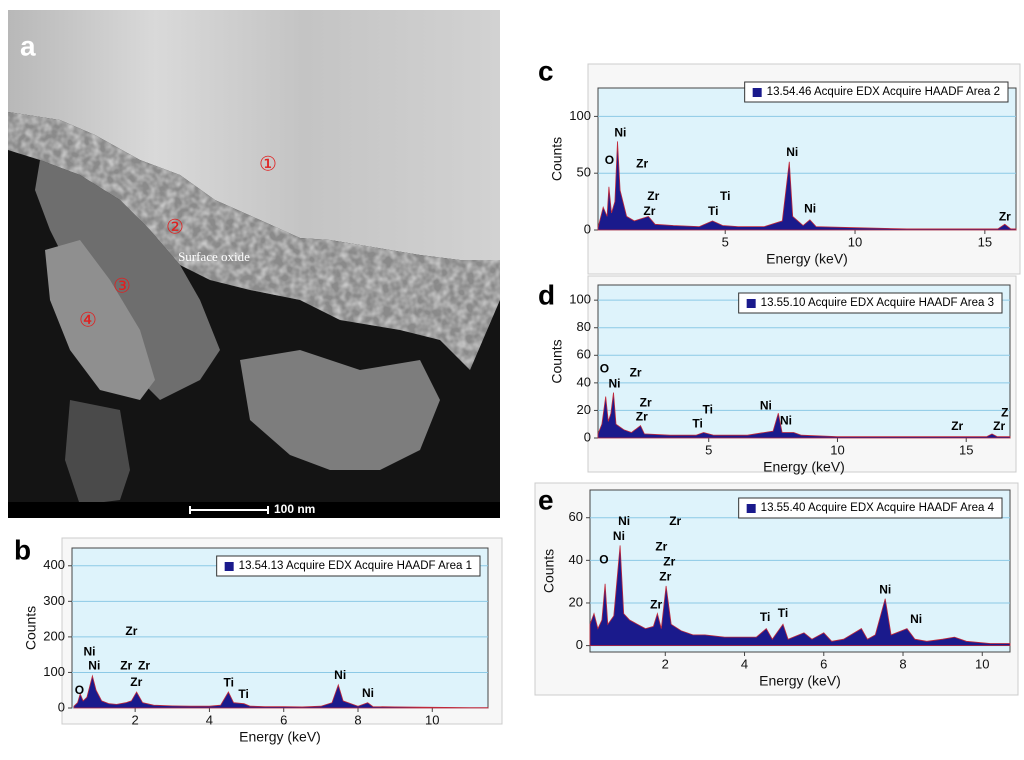 Image resolution: width=1024 pixels, height=760 pixels. Describe the element at coordinates (175, 227) in the screenshot. I see `region-marker: ②` at that location.